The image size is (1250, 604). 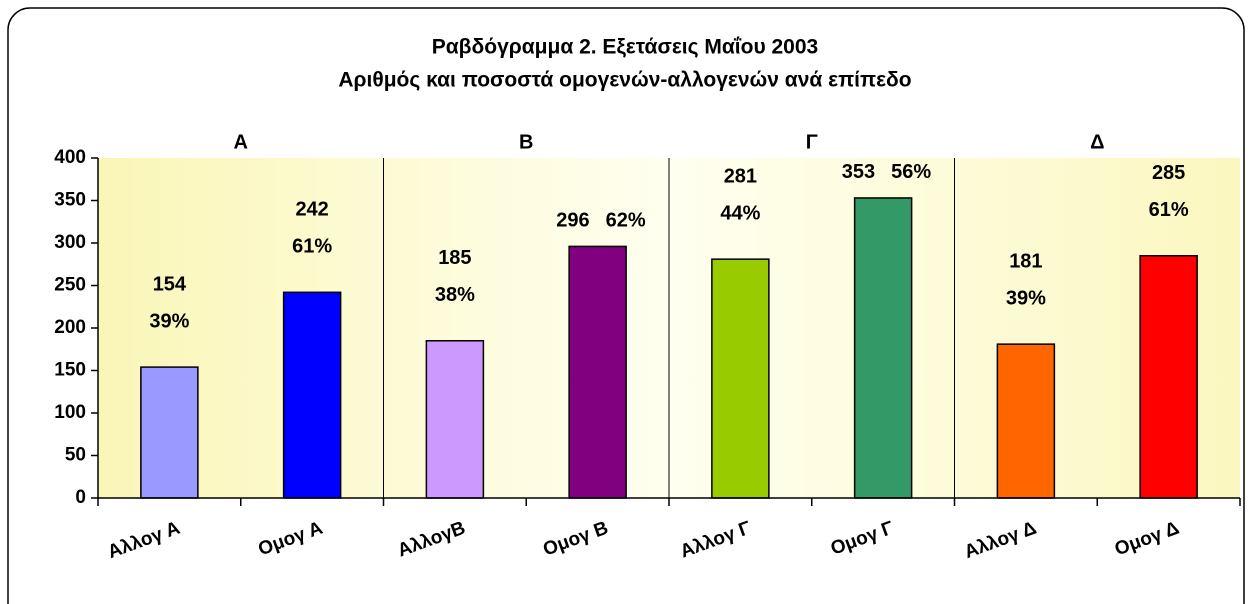 I want to click on value-label: 154, so click(x=170, y=284).